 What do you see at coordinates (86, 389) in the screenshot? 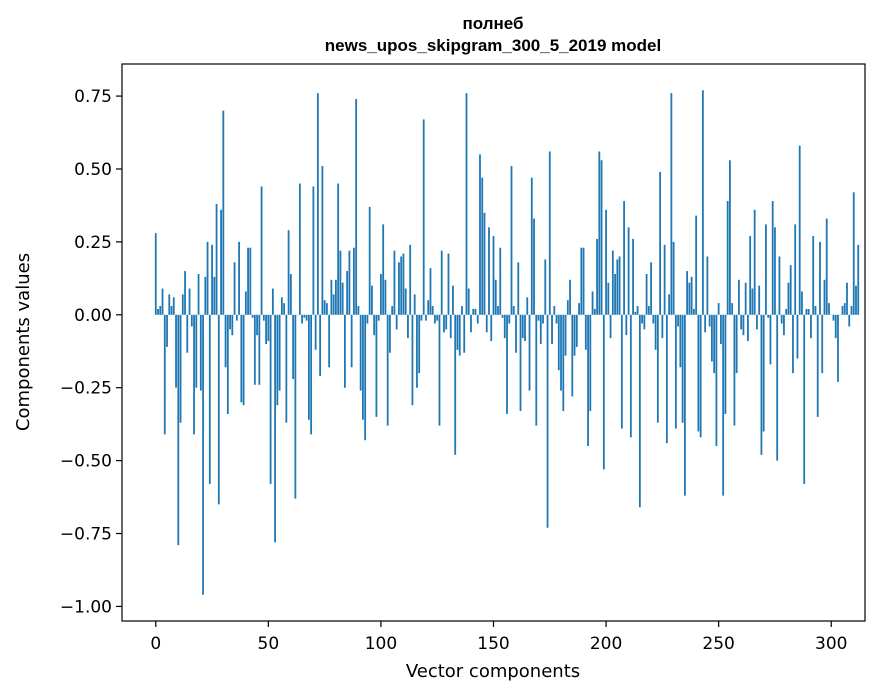
I see `y-tick-label-4: −0.25` at bounding box center [86, 389].